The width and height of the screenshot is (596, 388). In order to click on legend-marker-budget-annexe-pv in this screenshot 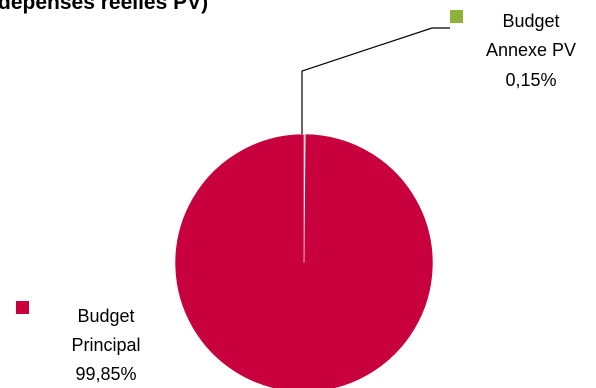, I will do `click(456, 16)`.